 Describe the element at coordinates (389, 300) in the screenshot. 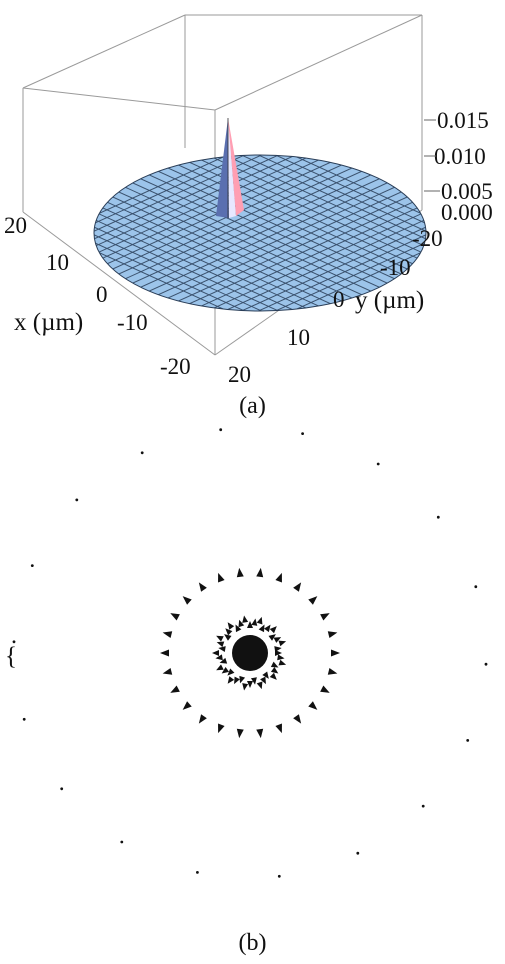

I see `y-axis-title: y (µm)` at that location.